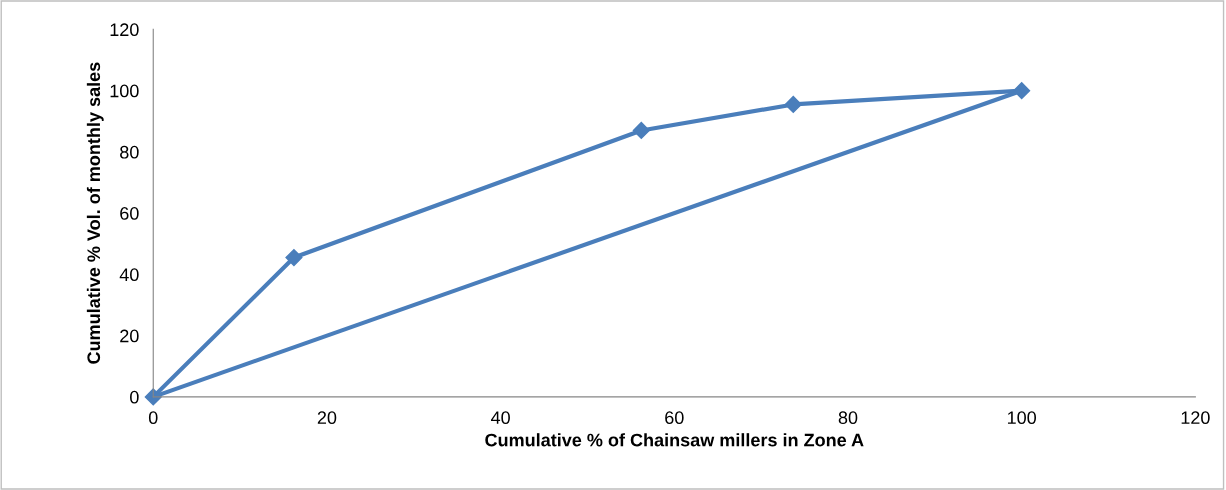 The width and height of the screenshot is (1226, 490). What do you see at coordinates (674, 418) in the screenshot?
I see `x-tick-label: 60` at bounding box center [674, 418].